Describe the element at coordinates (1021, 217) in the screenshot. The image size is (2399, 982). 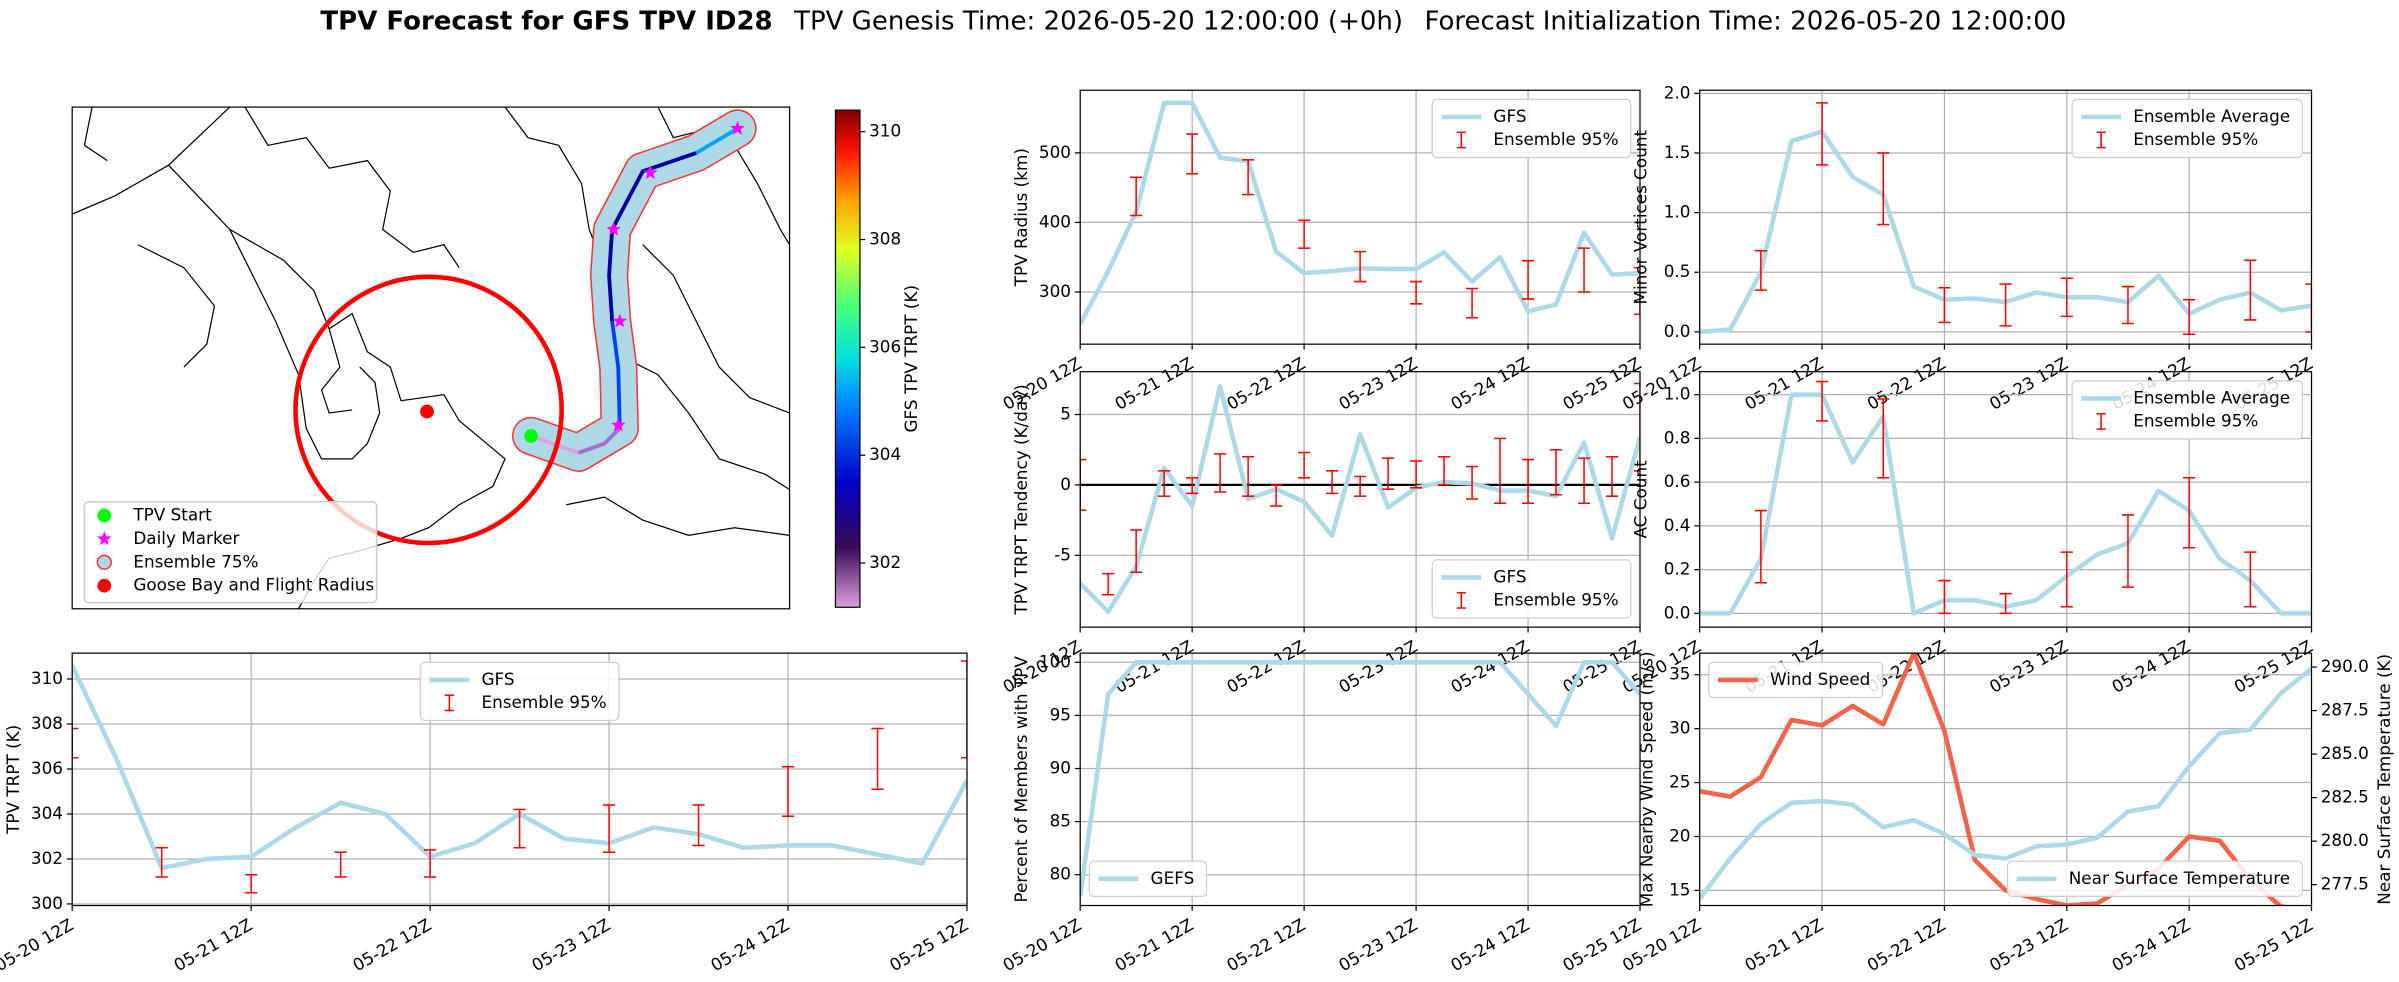
I see `y-axis-label: TPV Radius (km)` at that location.